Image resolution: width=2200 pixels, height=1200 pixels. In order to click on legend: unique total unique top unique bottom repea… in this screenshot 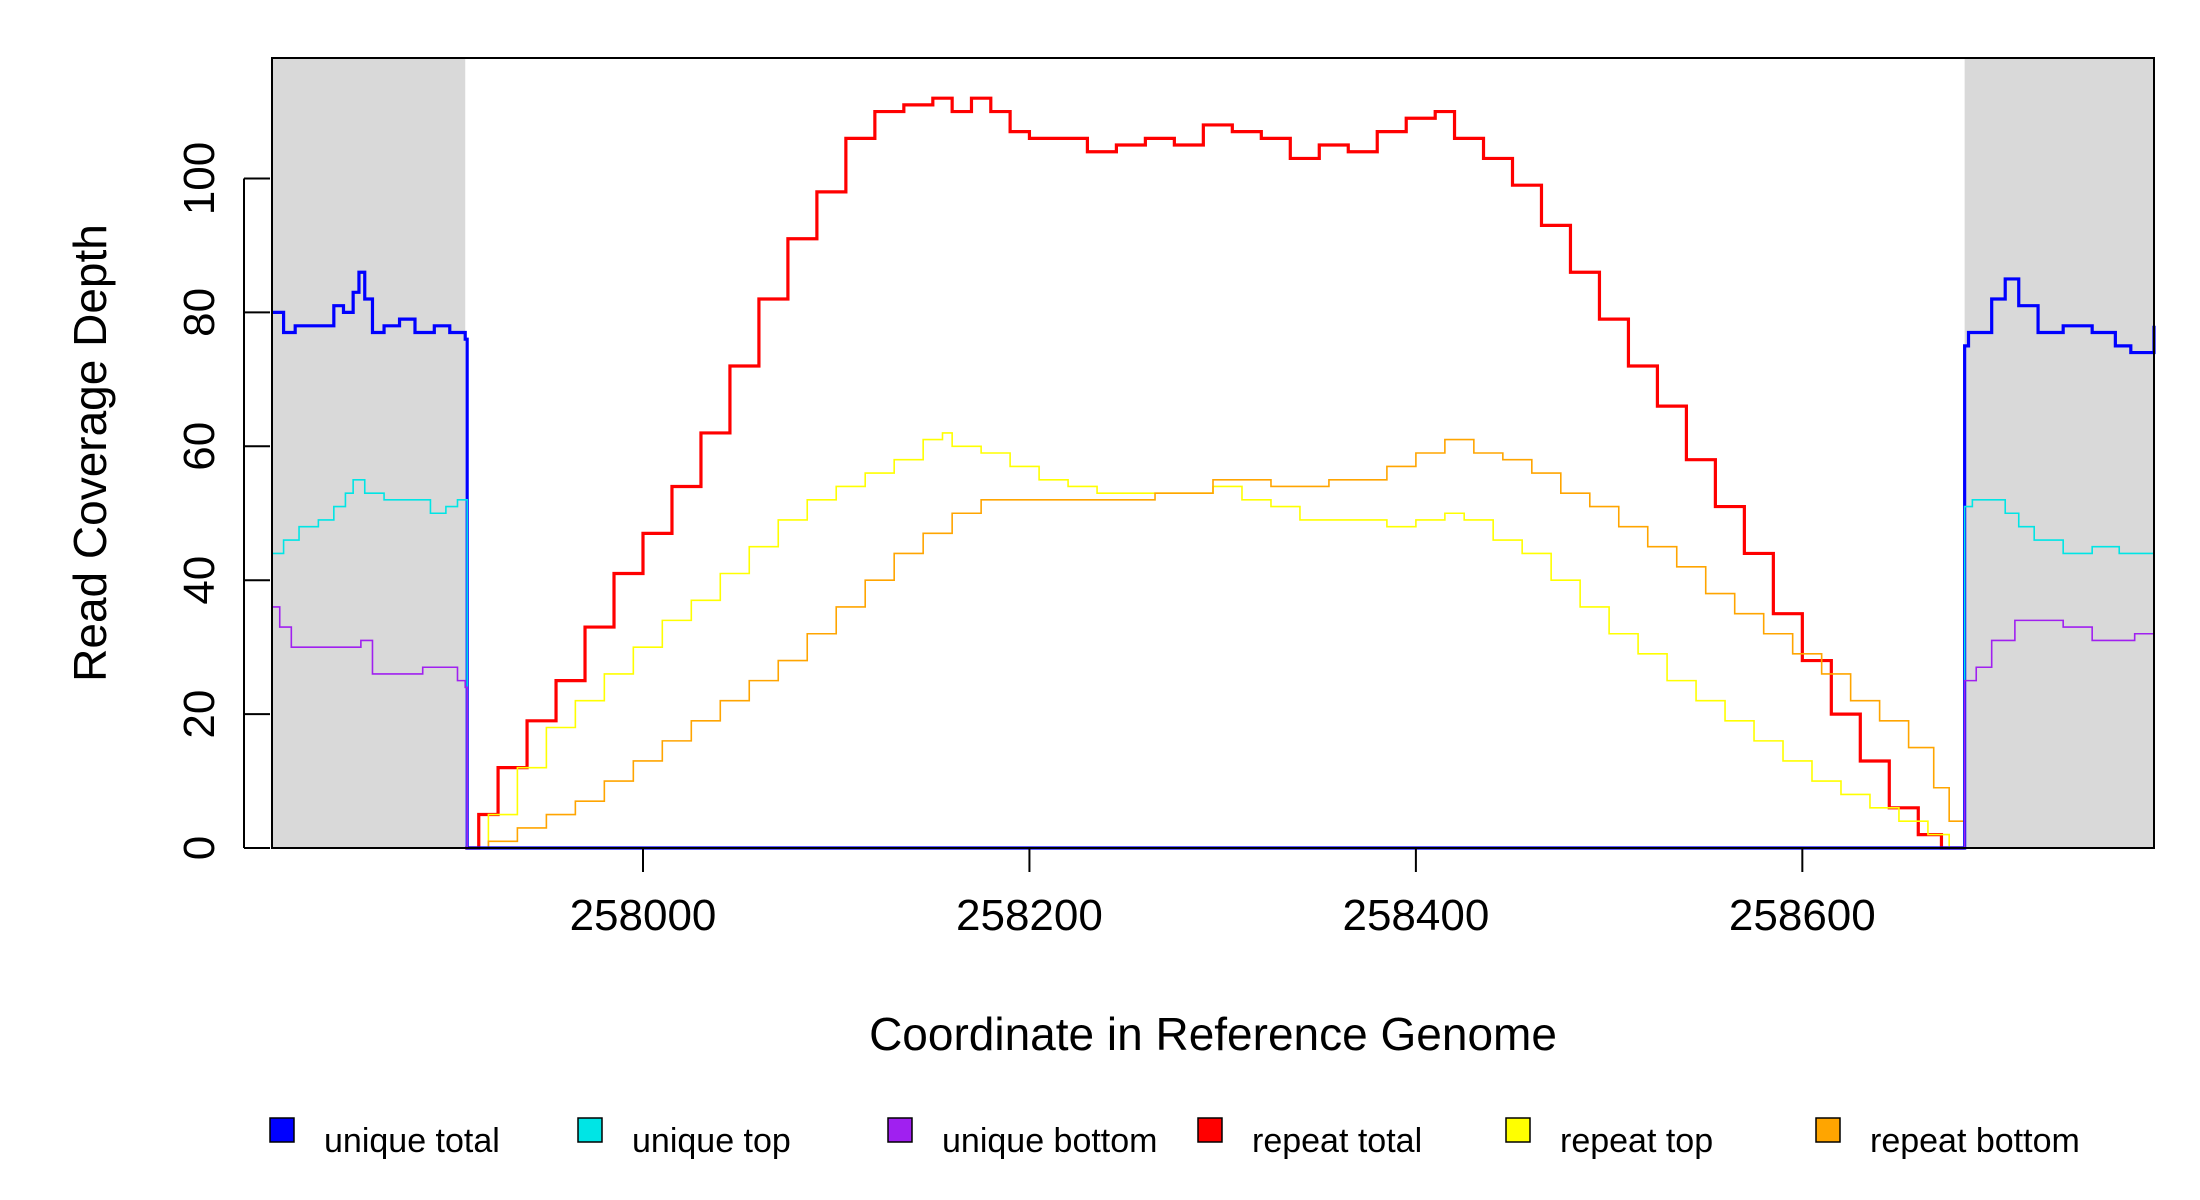, I will do `click(1174, 1138)`.